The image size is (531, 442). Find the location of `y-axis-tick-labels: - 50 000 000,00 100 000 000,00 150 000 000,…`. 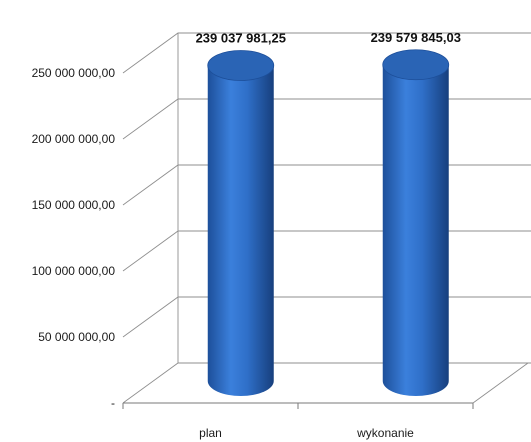

y-axis-tick-labels: - 50 000 000,00 100 000 000,00 150 000 000,… is located at coordinates (74, 238).